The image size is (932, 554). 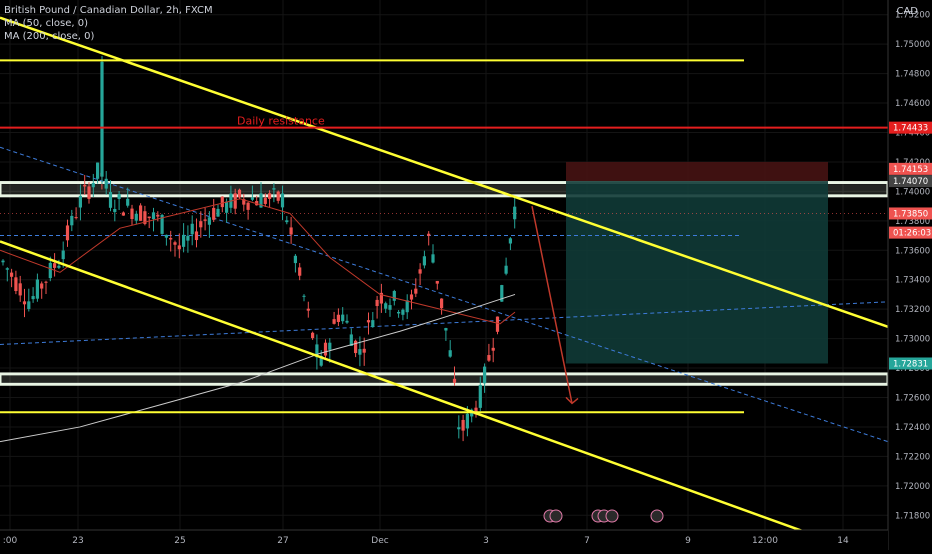 I want to click on price-tick-label: 1.75200, so click(x=912, y=16).